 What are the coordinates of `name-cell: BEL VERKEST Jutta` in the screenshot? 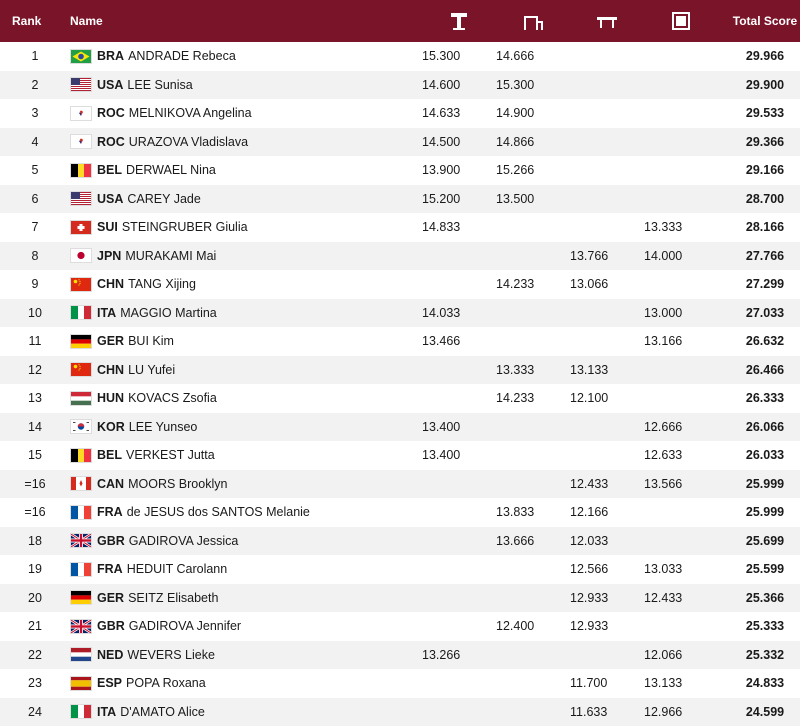 It's located at (246, 455).